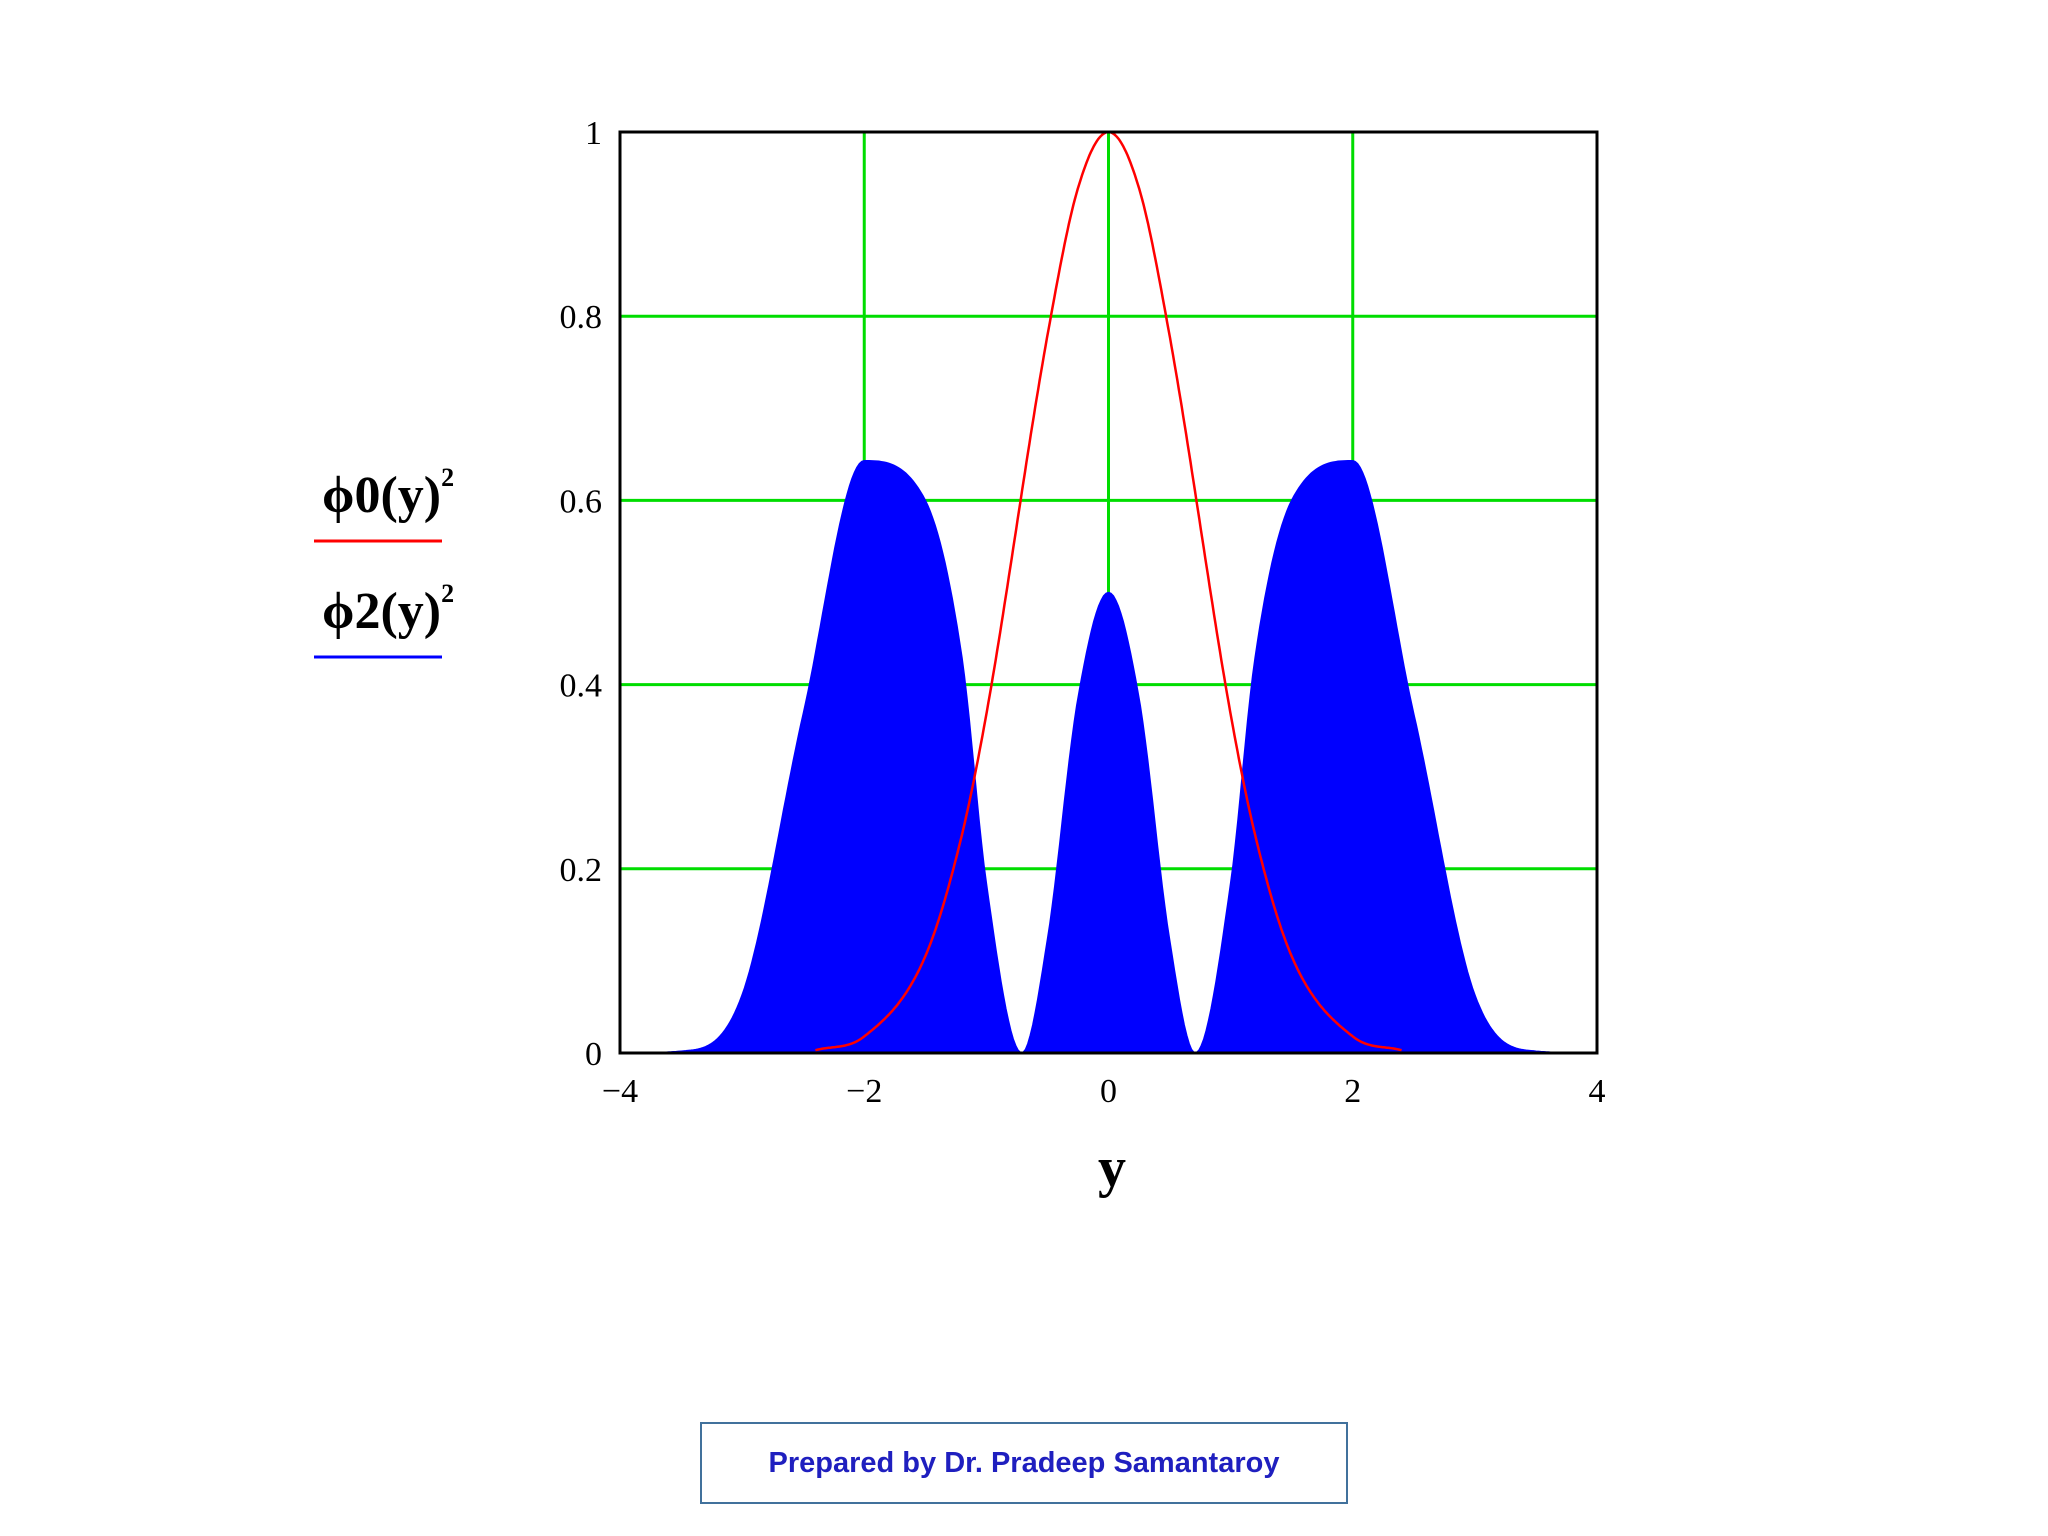  Describe the element at coordinates (581, 686) in the screenshot. I see `y-tick-label: 0.4` at that location.